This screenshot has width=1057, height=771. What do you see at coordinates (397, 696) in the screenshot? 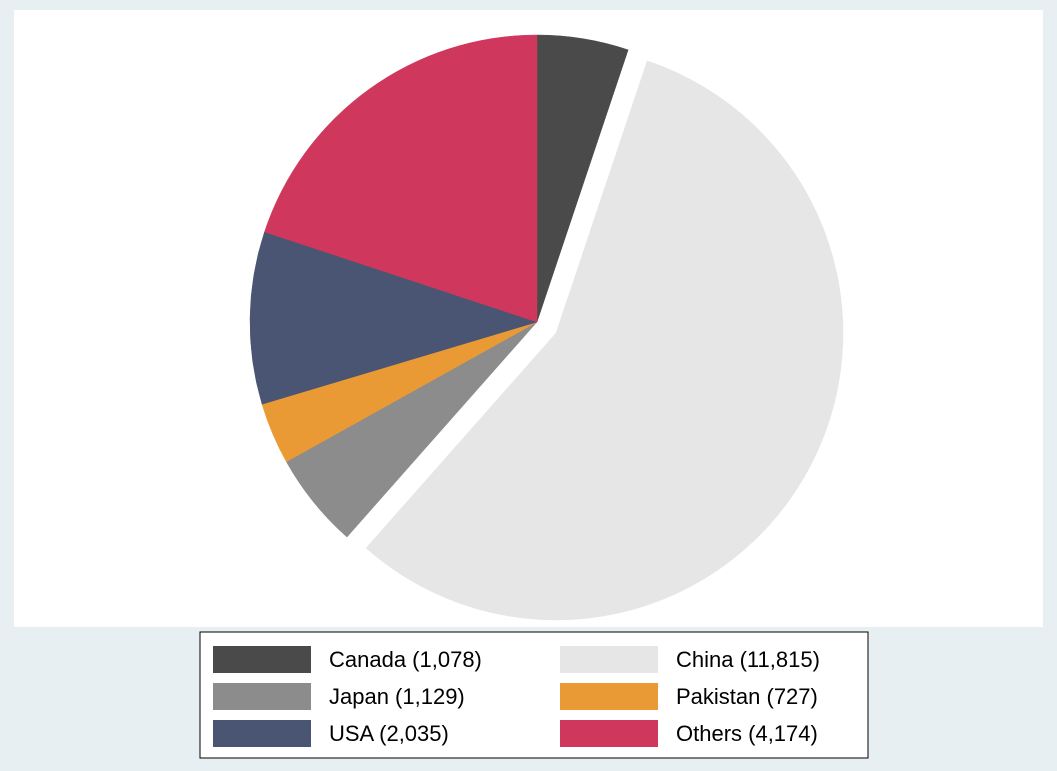
I see `legend-label: Japan (1,129)` at bounding box center [397, 696].